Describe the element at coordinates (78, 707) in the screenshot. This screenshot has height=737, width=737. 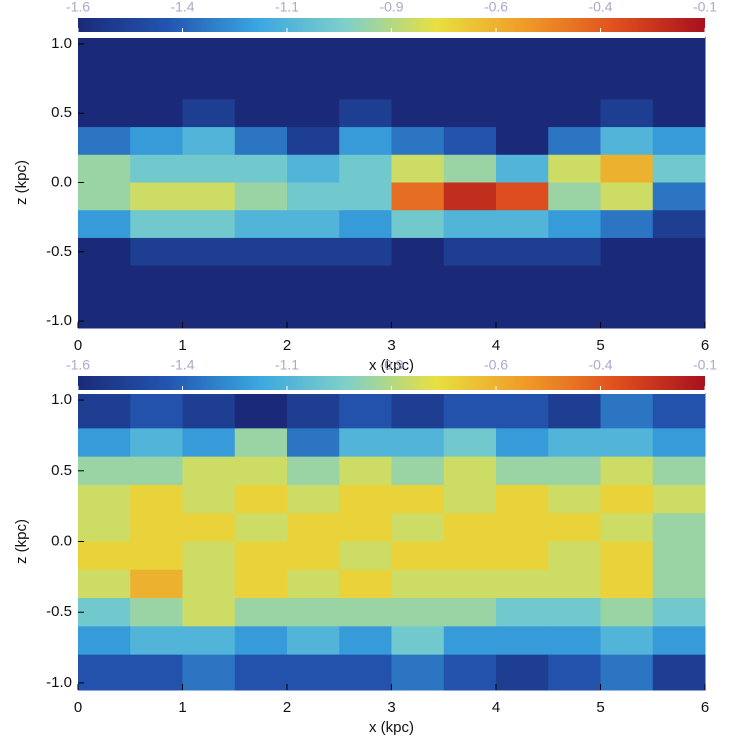
I see `x-tick-label: 0` at that location.